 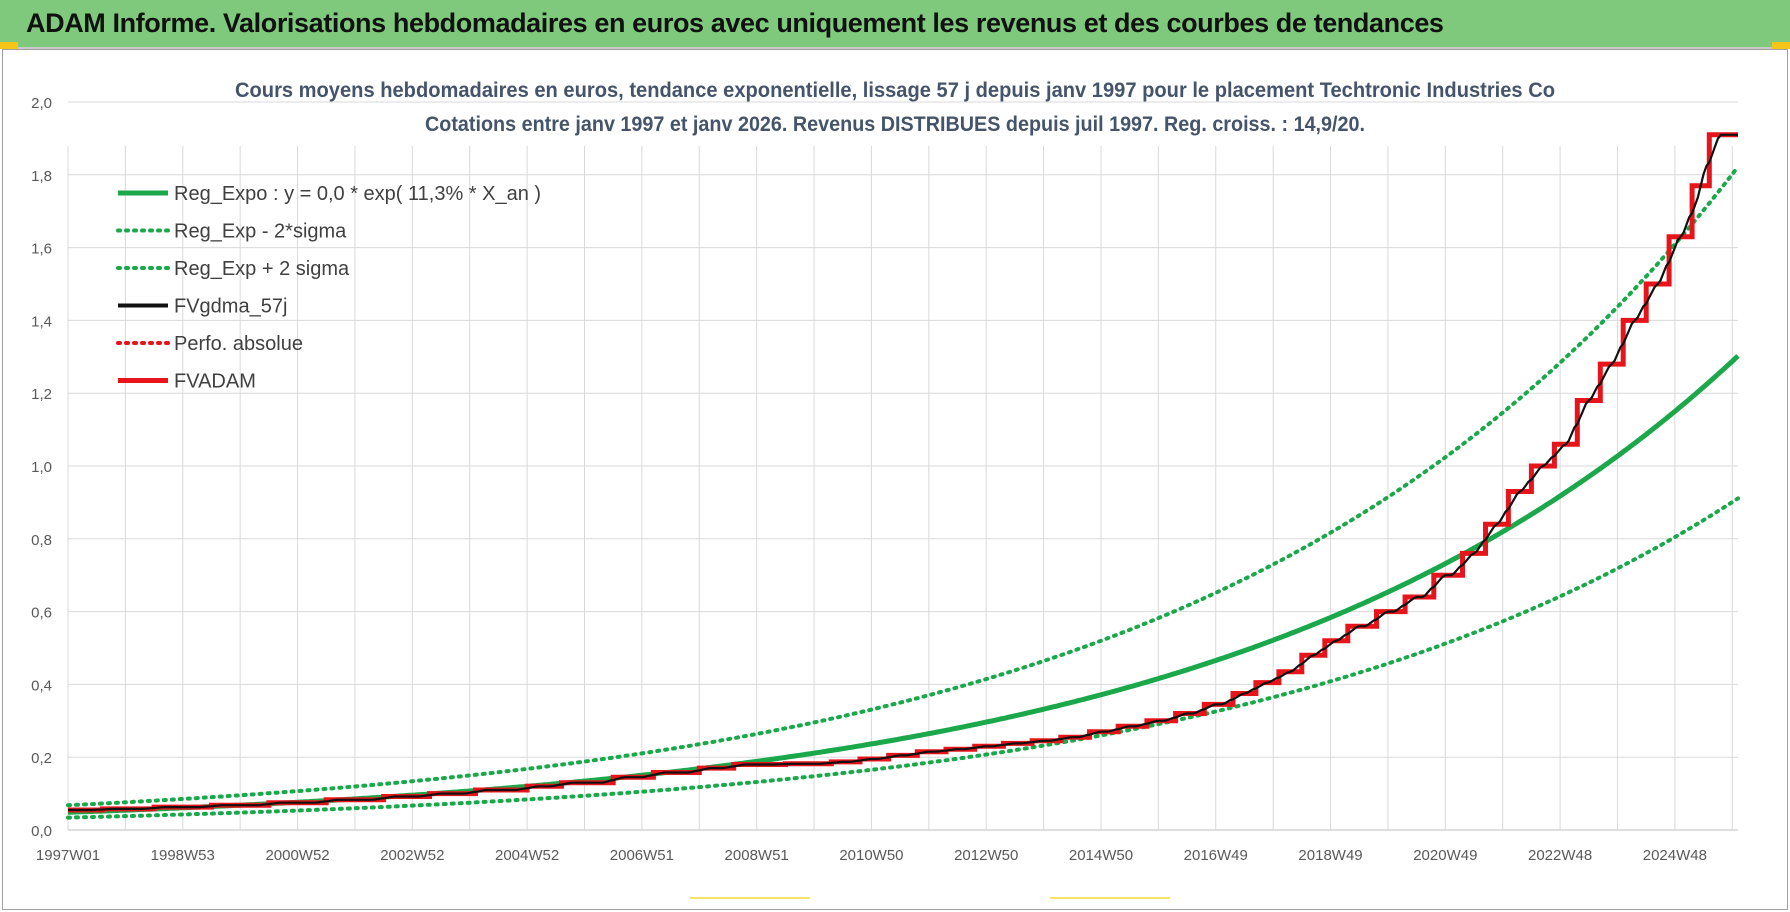 I want to click on corner-marker-right, so click(x=1781, y=45).